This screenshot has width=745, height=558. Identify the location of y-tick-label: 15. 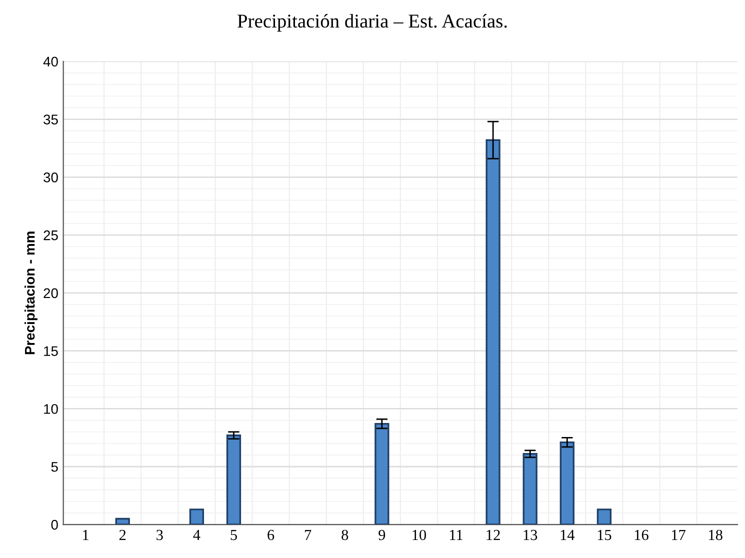
(51, 351).